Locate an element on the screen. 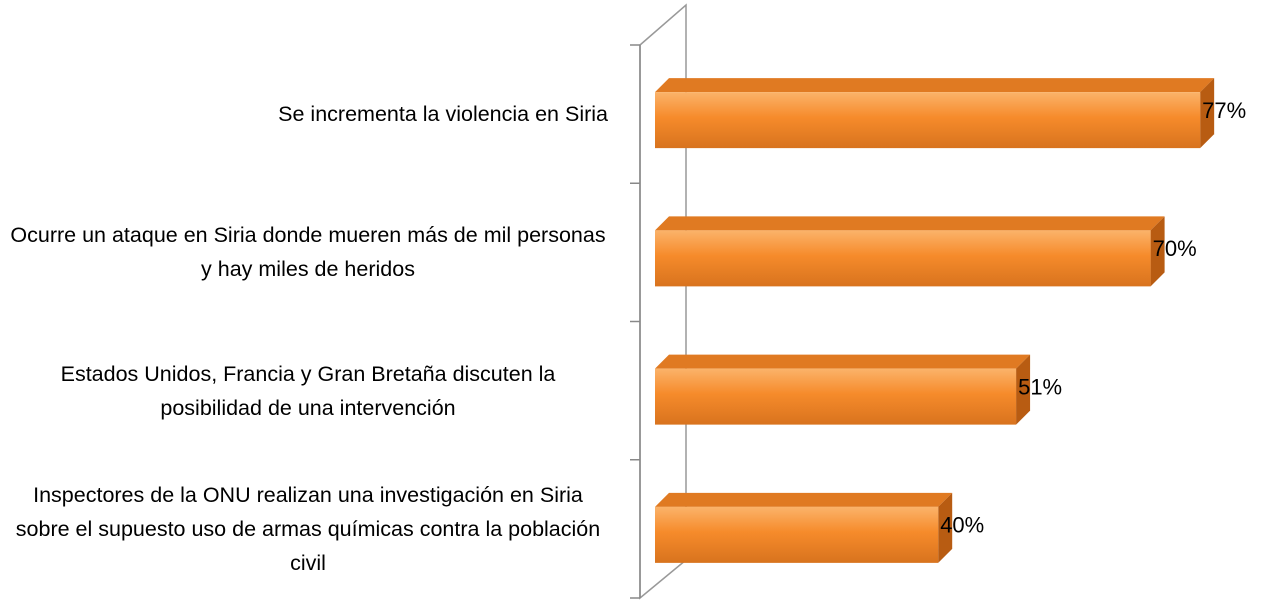 The width and height of the screenshot is (1284, 600). value-label: 51% is located at coordinates (1040, 386).